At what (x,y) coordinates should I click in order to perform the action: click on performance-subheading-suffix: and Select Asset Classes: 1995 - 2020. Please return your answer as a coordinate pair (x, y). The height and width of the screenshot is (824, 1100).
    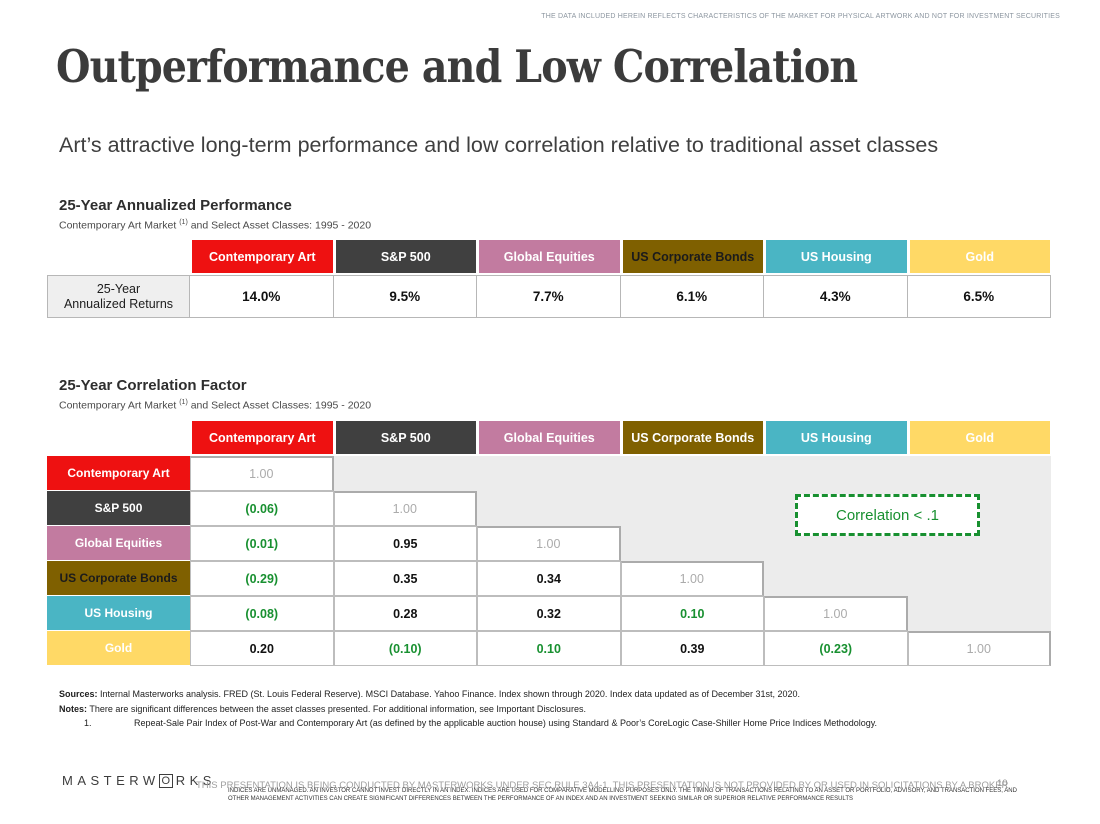
    Looking at the image, I should click on (279, 225).